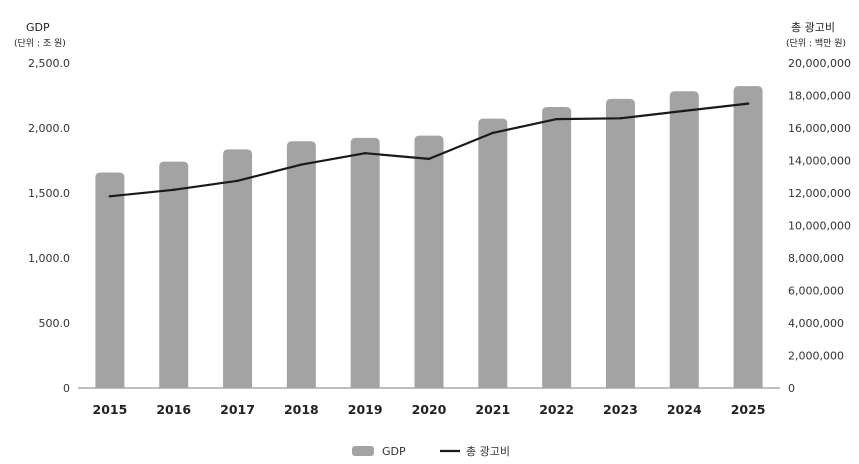 The height and width of the screenshot is (464, 859). What do you see at coordinates (49, 63) in the screenshot?
I see `left-tick-label: 2,500.0` at bounding box center [49, 63].